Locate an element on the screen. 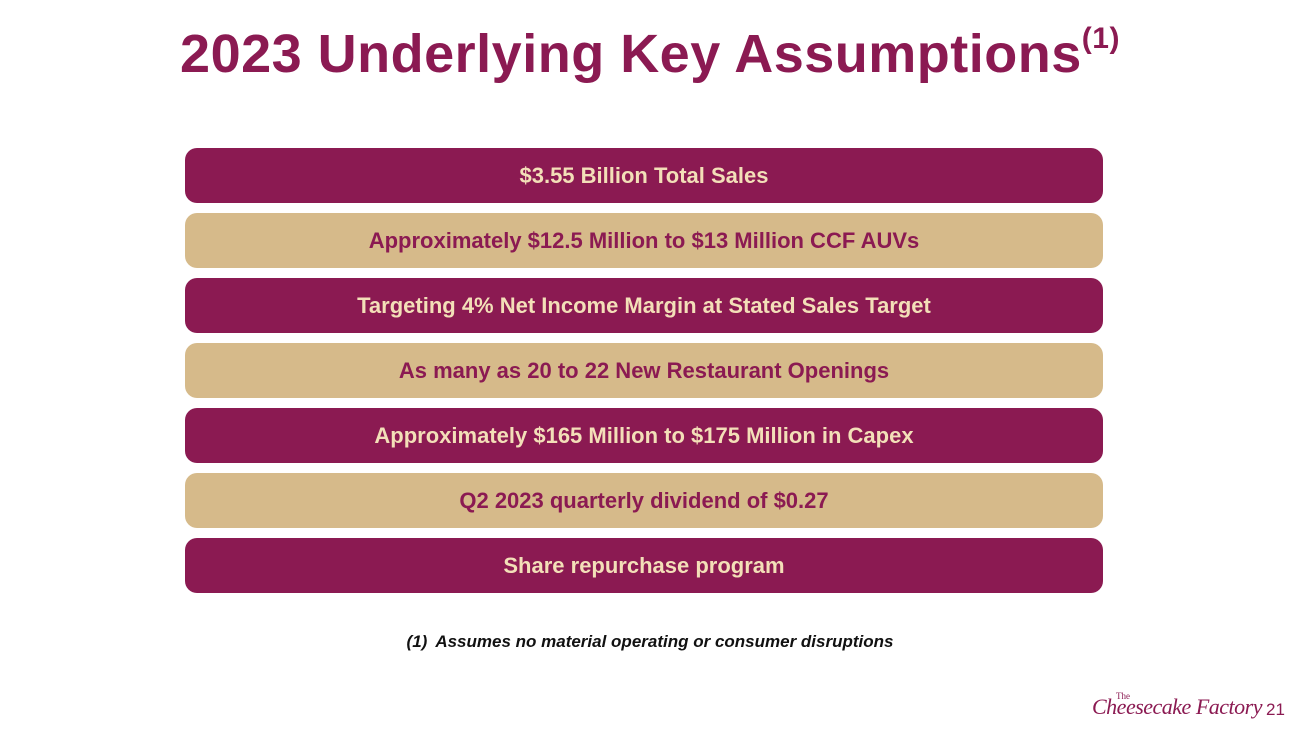 This screenshot has width=1300, height=731. title-superscript: (1) is located at coordinates (1100, 38).